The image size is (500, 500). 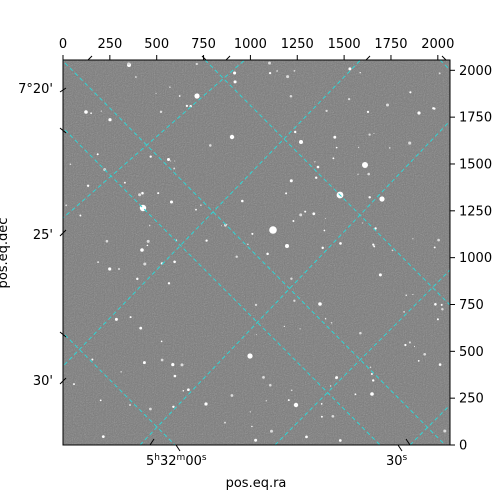 I want to click on x-axis-label: pos.eq.ra, so click(x=256, y=483).